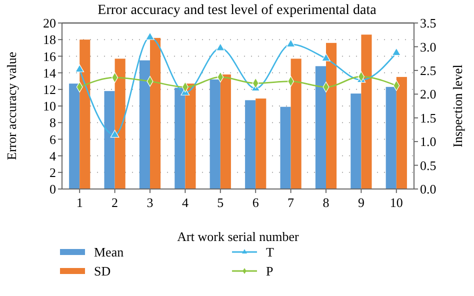 The height and width of the screenshot is (296, 474). I want to click on y-tick-label: 6, so click(53, 139).